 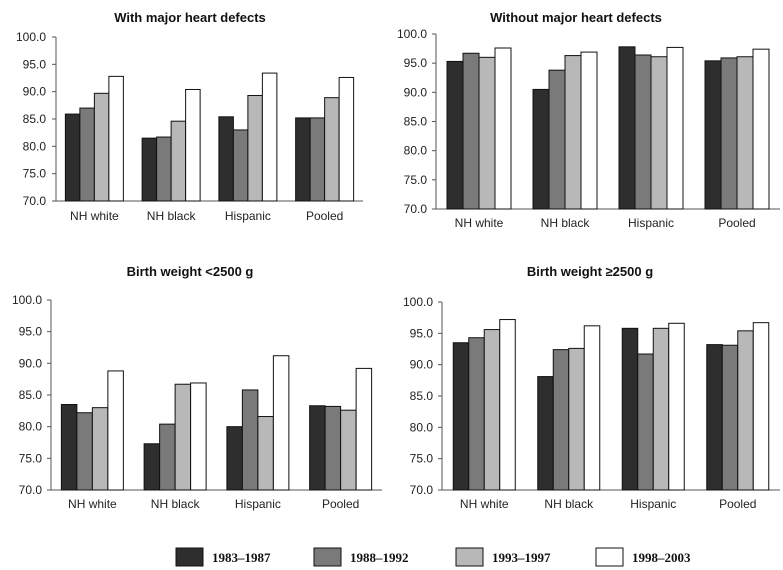 What do you see at coordinates (190, 271) in the screenshot?
I see `chart-title: Birth weight <2500 g` at bounding box center [190, 271].